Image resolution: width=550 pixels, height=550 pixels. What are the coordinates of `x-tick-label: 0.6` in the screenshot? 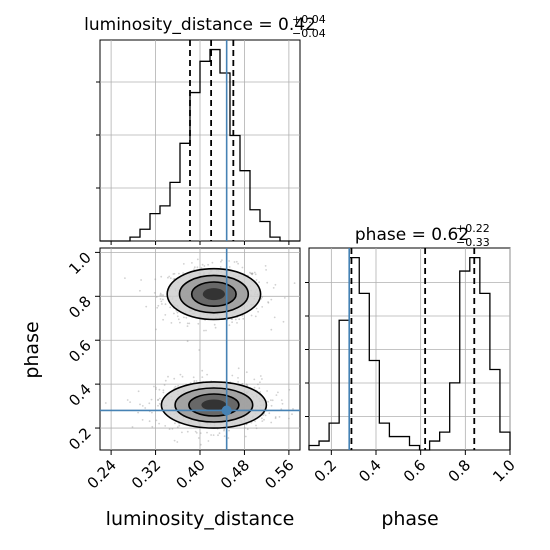 It's located at (415, 471).